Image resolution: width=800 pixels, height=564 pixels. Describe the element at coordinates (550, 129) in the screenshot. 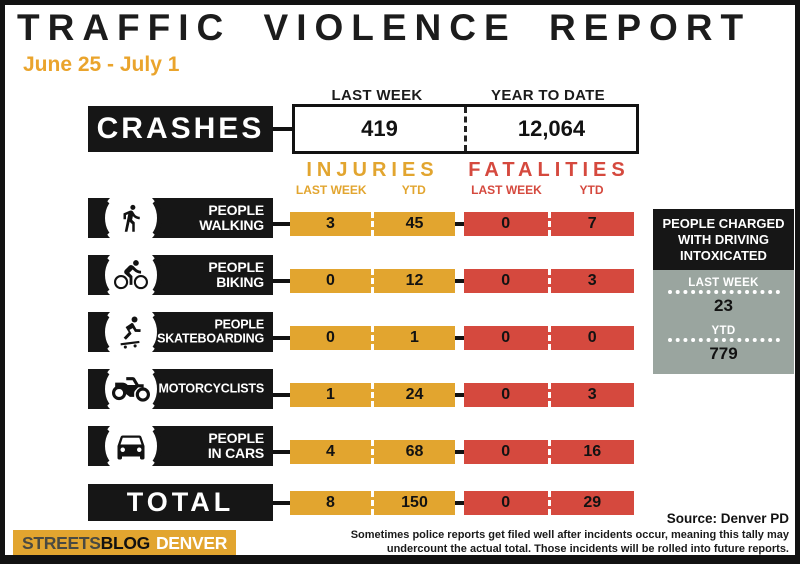

I see `crashes-ytd-value: 12,064` at that location.